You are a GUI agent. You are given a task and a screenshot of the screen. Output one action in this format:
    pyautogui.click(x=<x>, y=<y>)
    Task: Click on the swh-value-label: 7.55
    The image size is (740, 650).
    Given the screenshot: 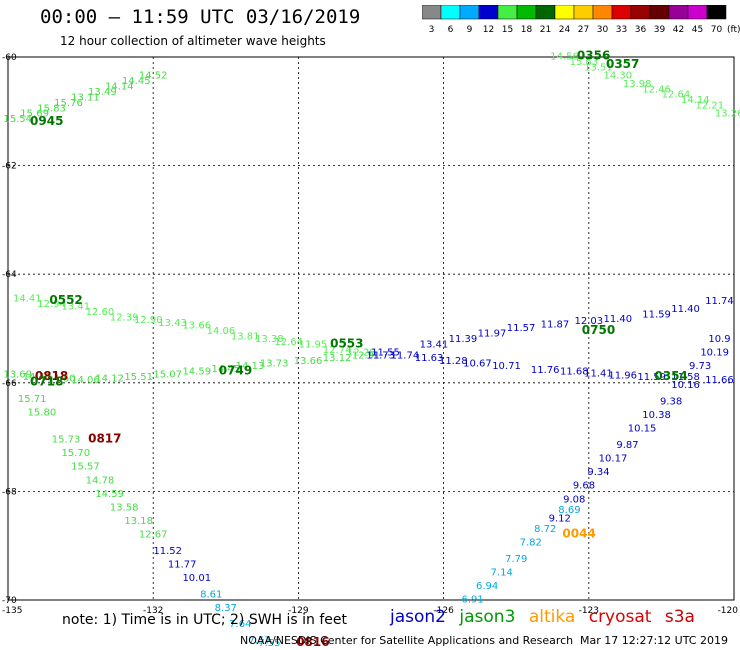 What is the action you would take?
    pyautogui.click(x=269, y=643)
    